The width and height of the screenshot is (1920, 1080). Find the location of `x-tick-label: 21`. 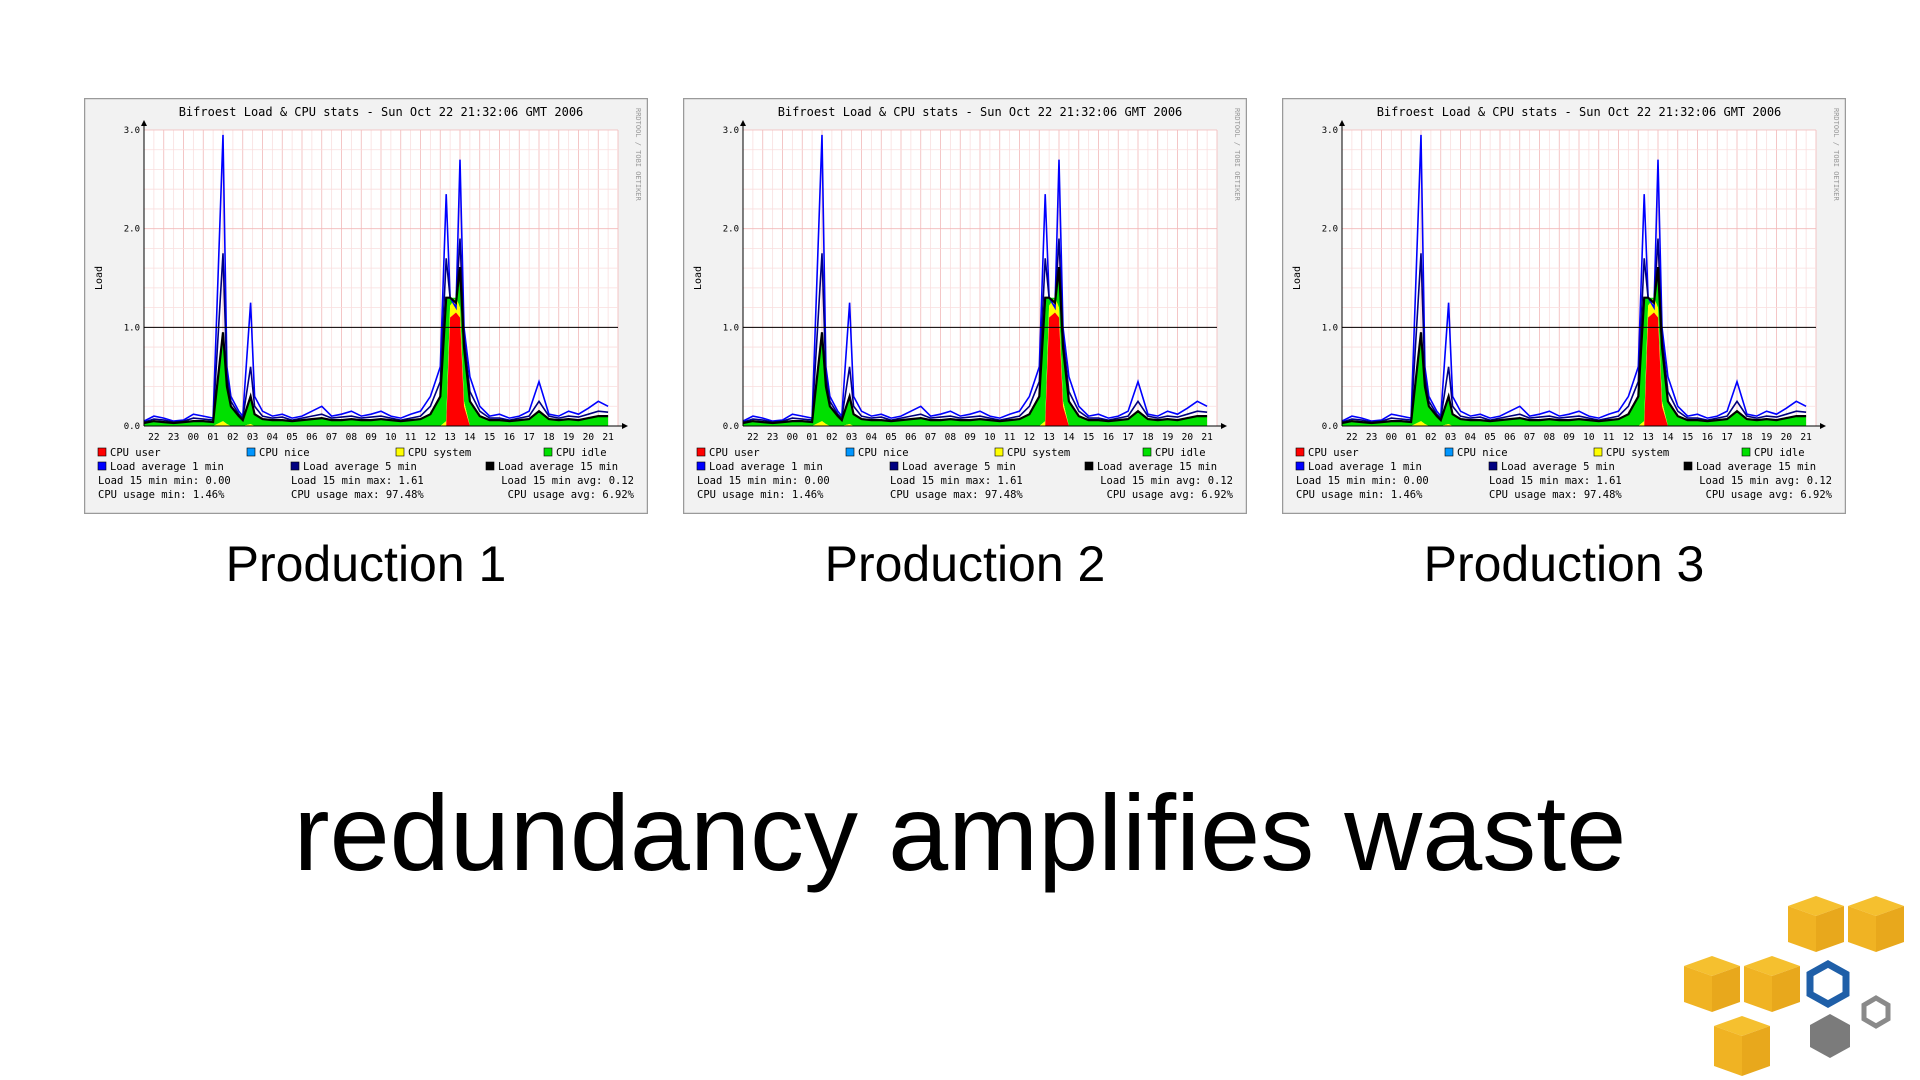

x-tick-label: 21 is located at coordinates (1207, 437).